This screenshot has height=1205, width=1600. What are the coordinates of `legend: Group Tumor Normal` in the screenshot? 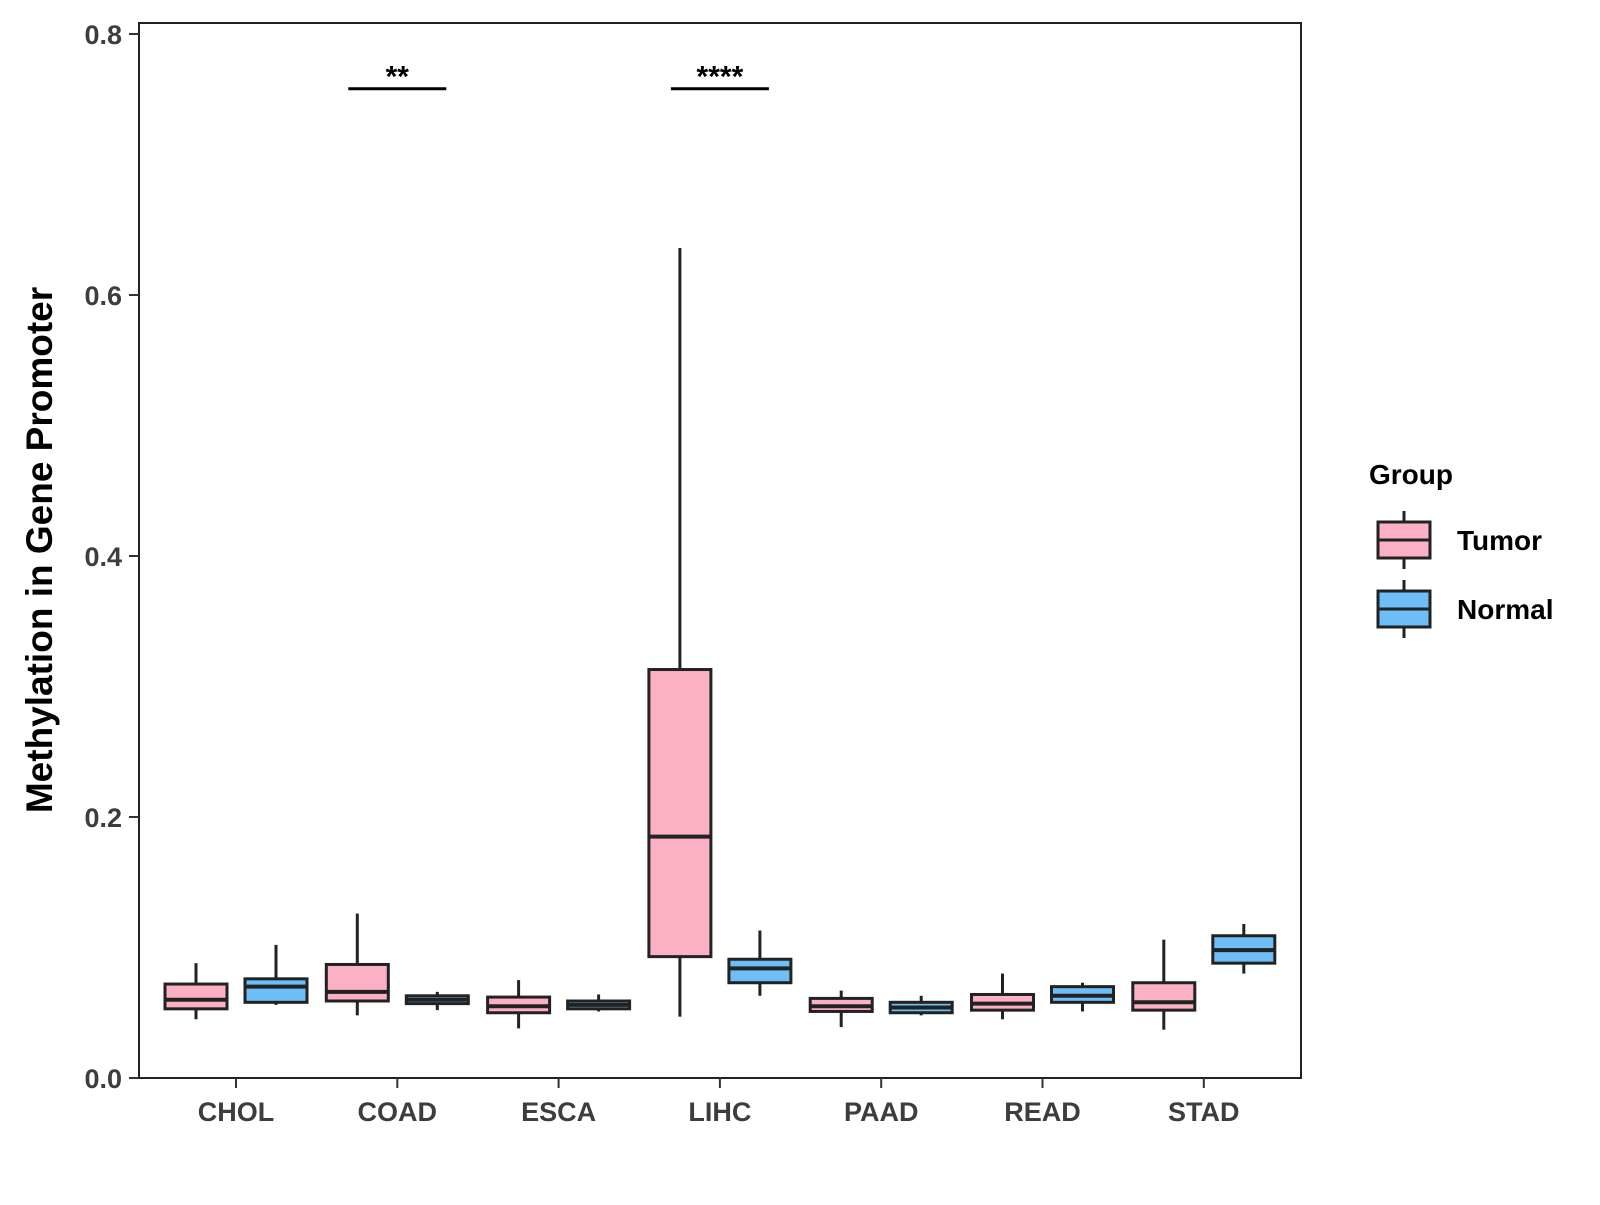 It's located at (1461, 548).